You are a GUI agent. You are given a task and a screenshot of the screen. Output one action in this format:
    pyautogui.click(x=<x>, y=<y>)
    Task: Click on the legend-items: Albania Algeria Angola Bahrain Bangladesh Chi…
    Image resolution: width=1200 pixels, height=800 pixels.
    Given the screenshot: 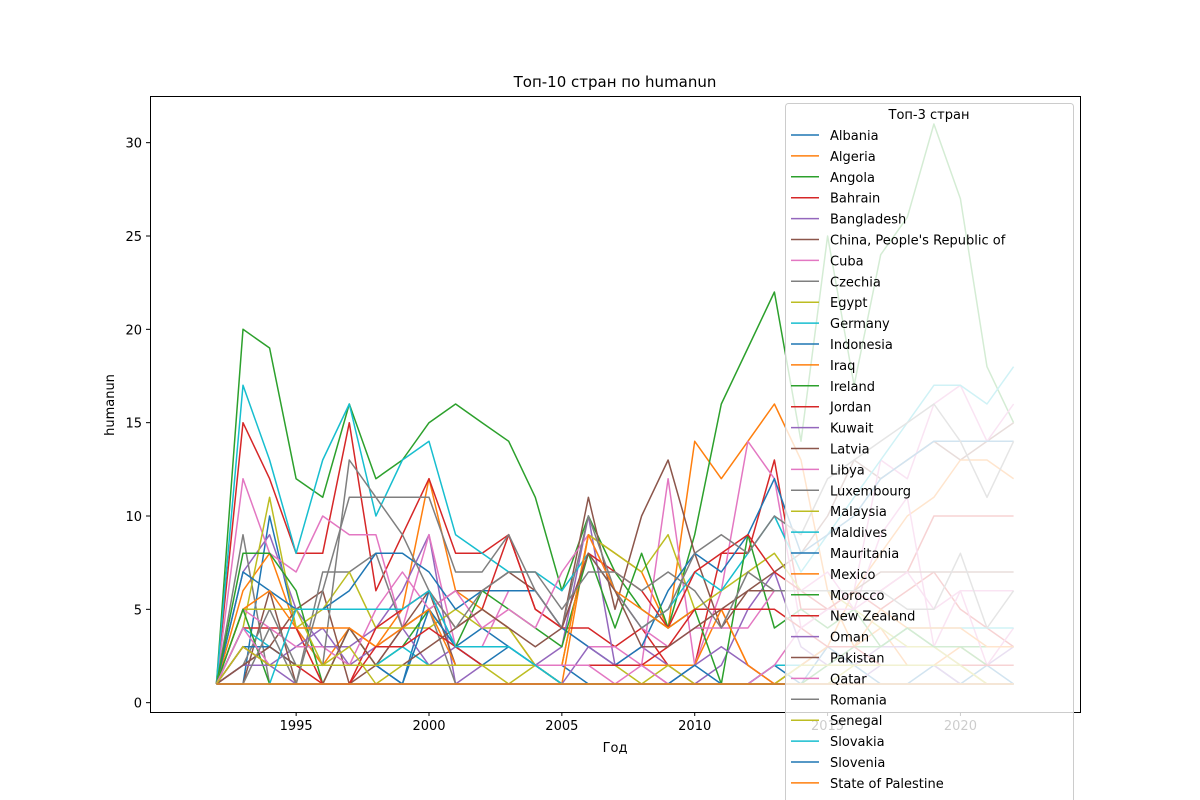 What is the action you would take?
    pyautogui.click(x=898, y=460)
    